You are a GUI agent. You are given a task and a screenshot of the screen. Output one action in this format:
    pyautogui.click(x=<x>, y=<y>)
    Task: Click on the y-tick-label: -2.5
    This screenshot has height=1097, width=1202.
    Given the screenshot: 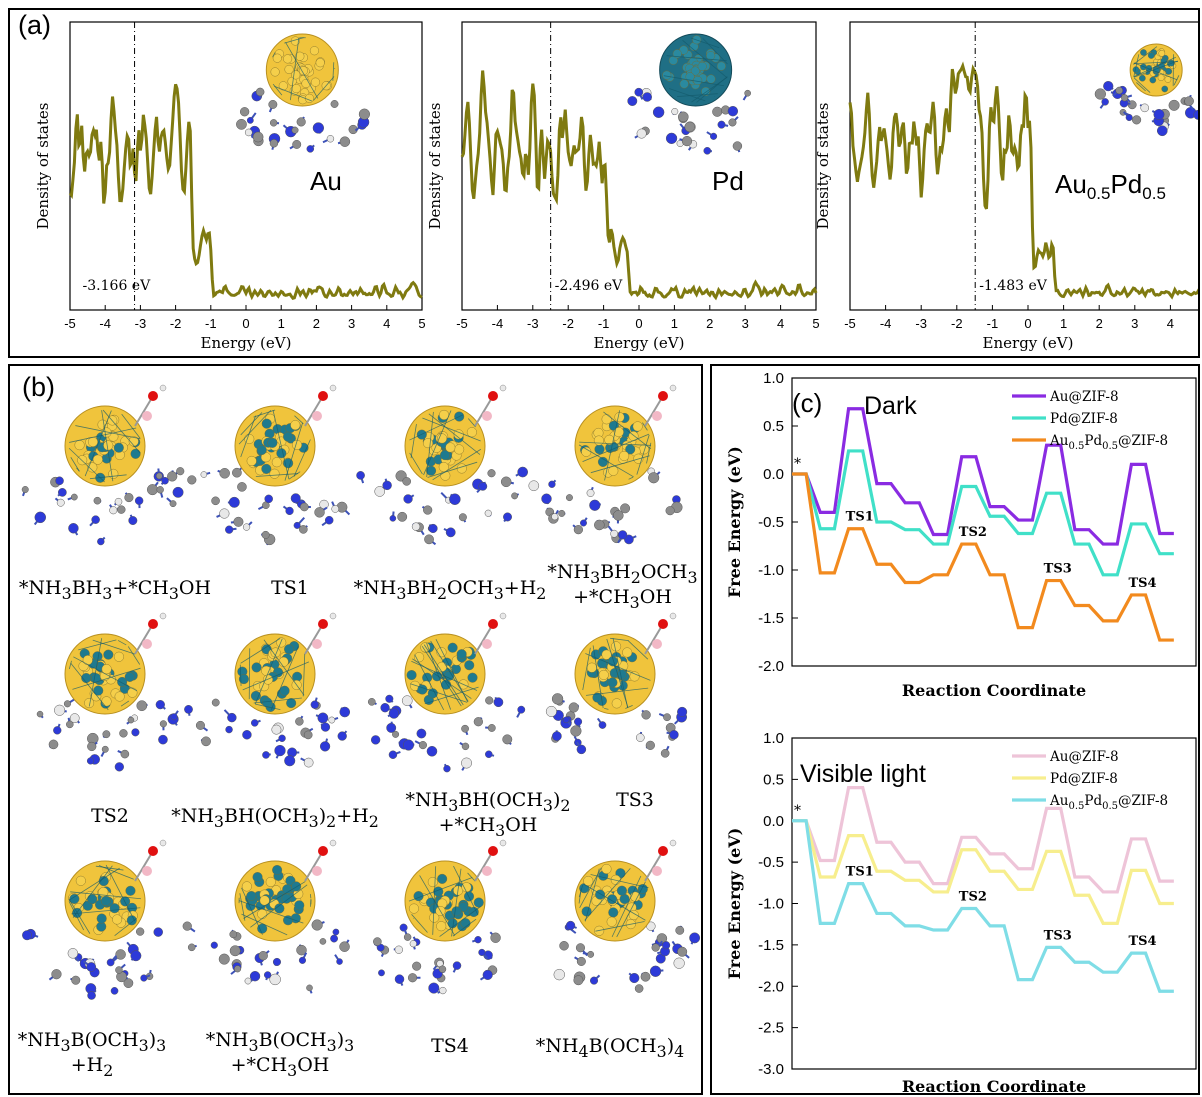 What is the action you would take?
    pyautogui.click(x=771, y=1028)
    